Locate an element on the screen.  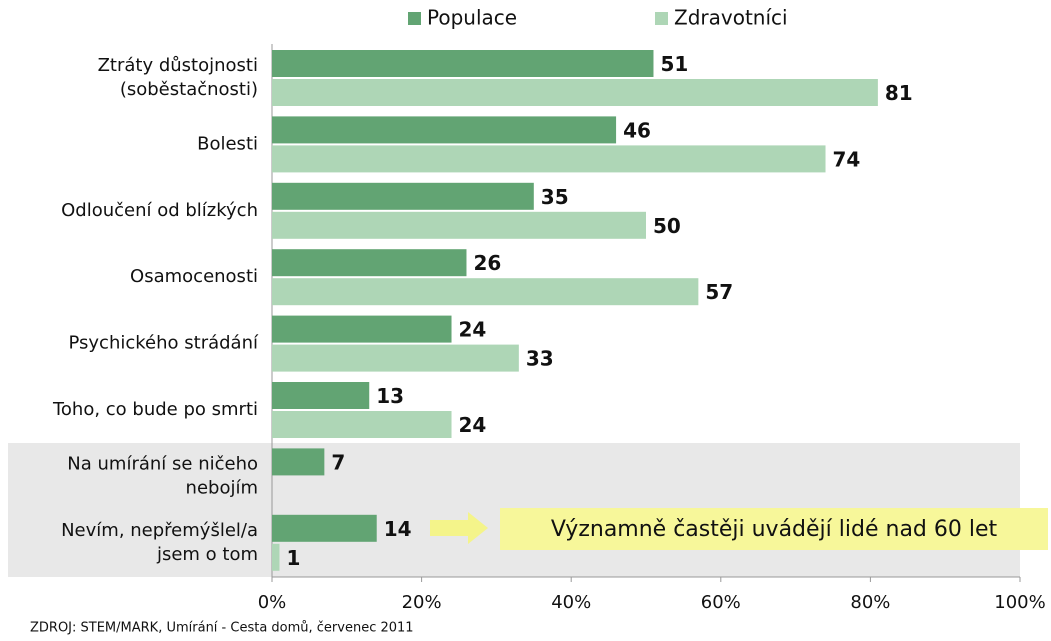
value-label: 33 is located at coordinates (540, 359).